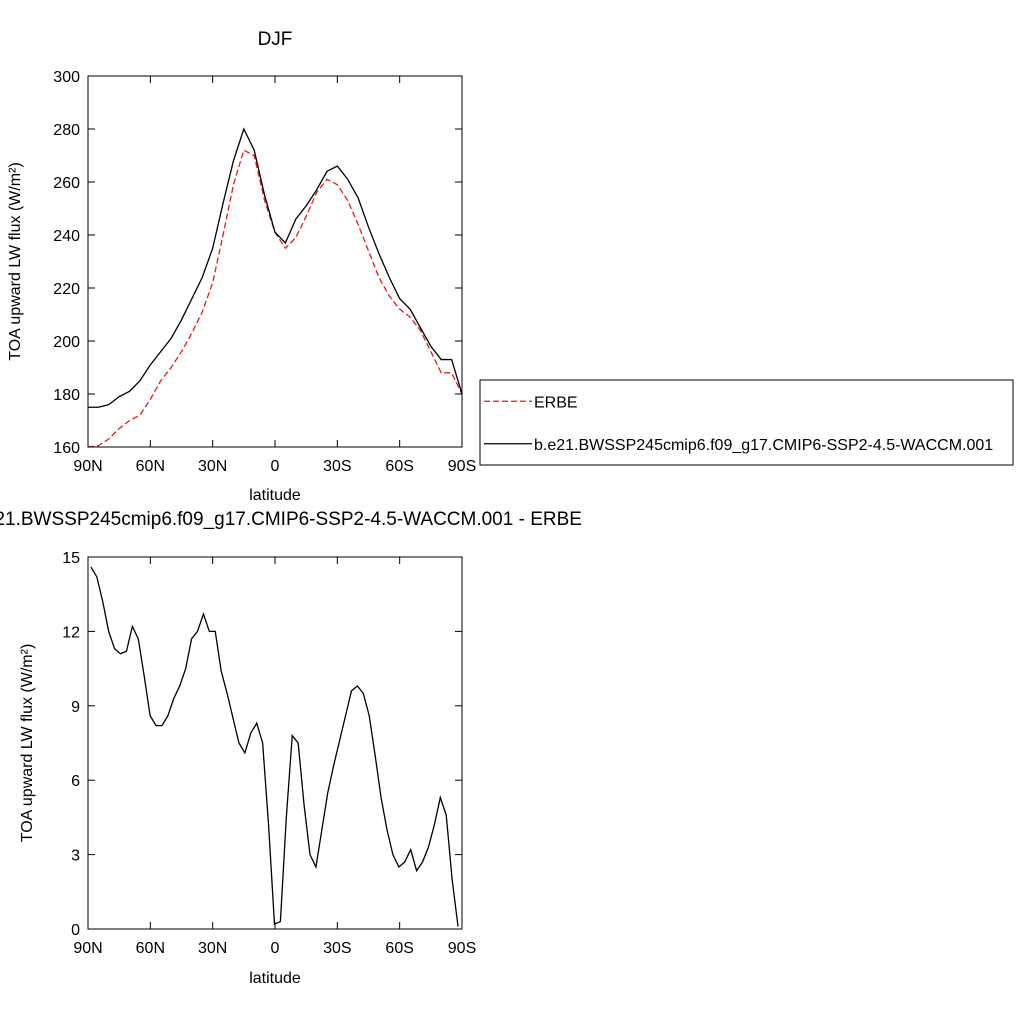 This screenshot has height=1024, width=1024. I want to click on y-tick-label: 260, so click(66, 183).